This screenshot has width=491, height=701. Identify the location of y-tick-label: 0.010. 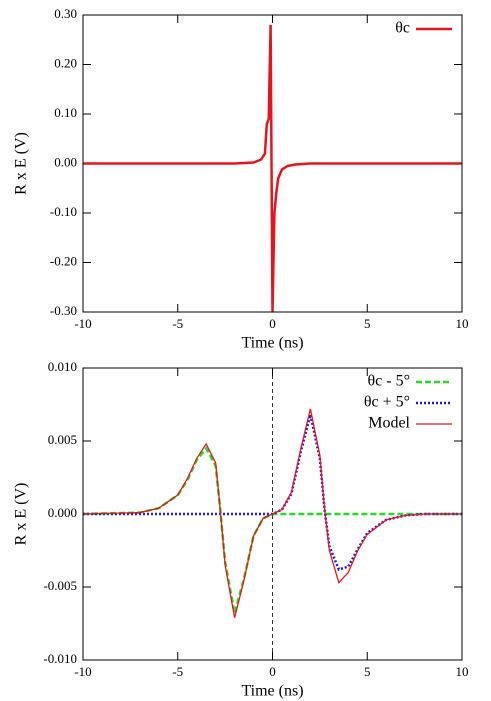
(62, 366).